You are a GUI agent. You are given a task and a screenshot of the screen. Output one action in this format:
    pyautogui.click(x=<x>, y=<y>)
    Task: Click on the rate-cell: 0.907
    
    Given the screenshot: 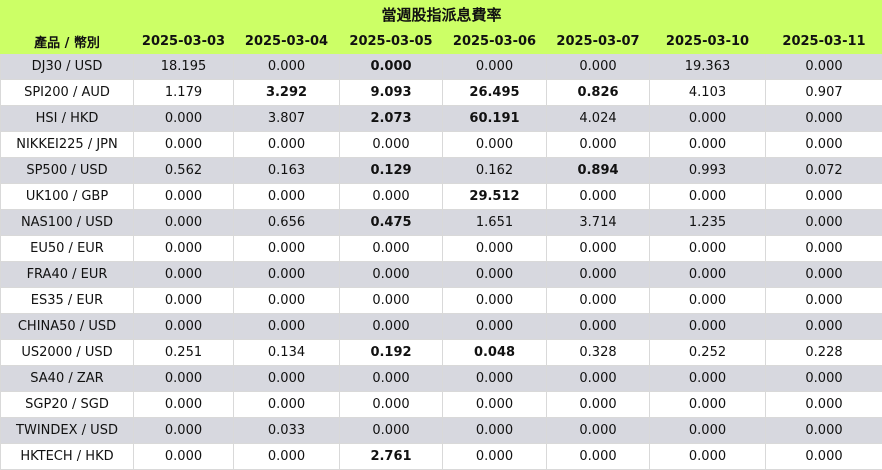 What is the action you would take?
    pyautogui.click(x=824, y=93)
    